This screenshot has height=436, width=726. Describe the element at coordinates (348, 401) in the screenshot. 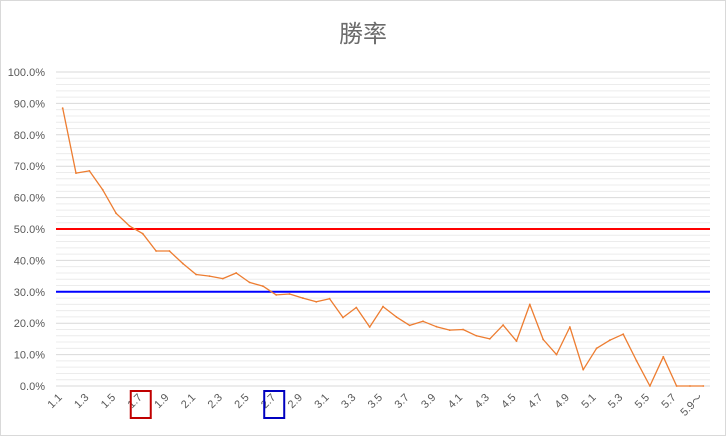

I see `x-tick-label: 3.3` at that location.